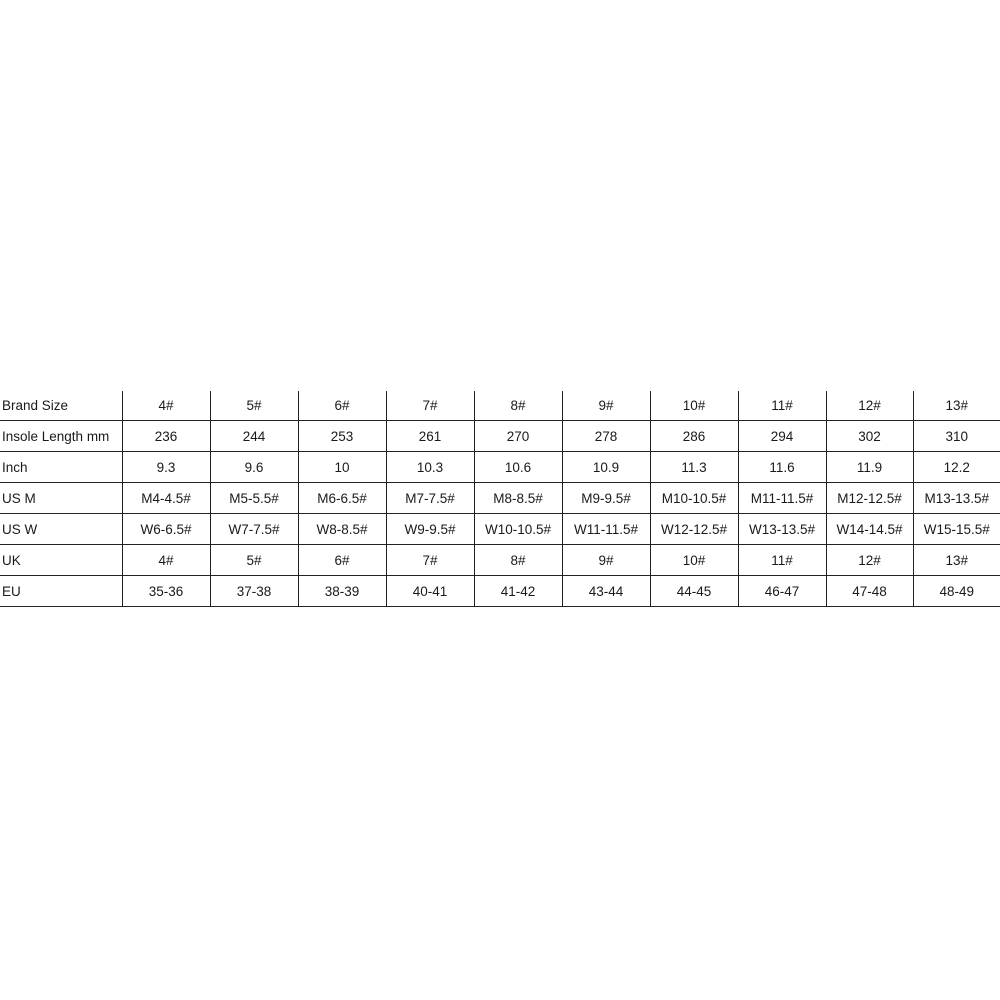 This screenshot has height=1000, width=1000. Describe the element at coordinates (693, 467) in the screenshot. I see `table-cell: 11.3` at that location.